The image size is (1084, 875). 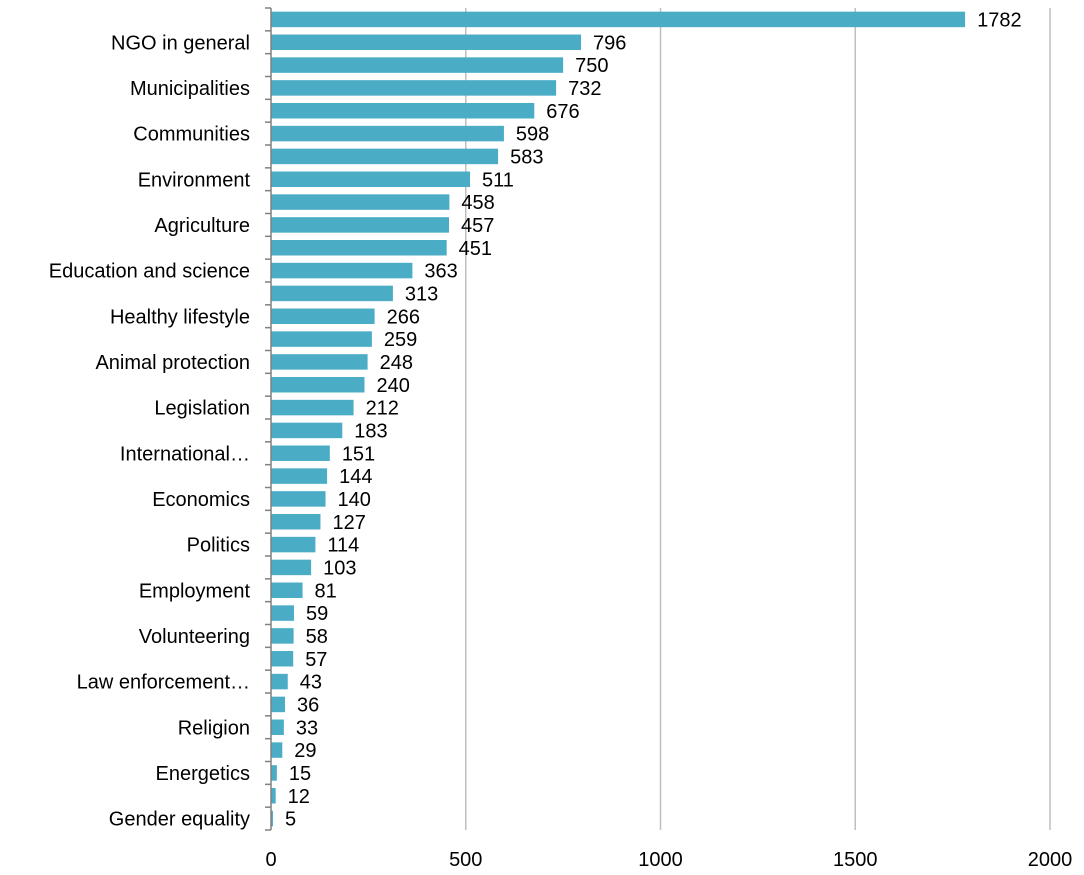 What do you see at coordinates (392, 386) in the screenshot?
I see `value-label: 240` at bounding box center [392, 386].